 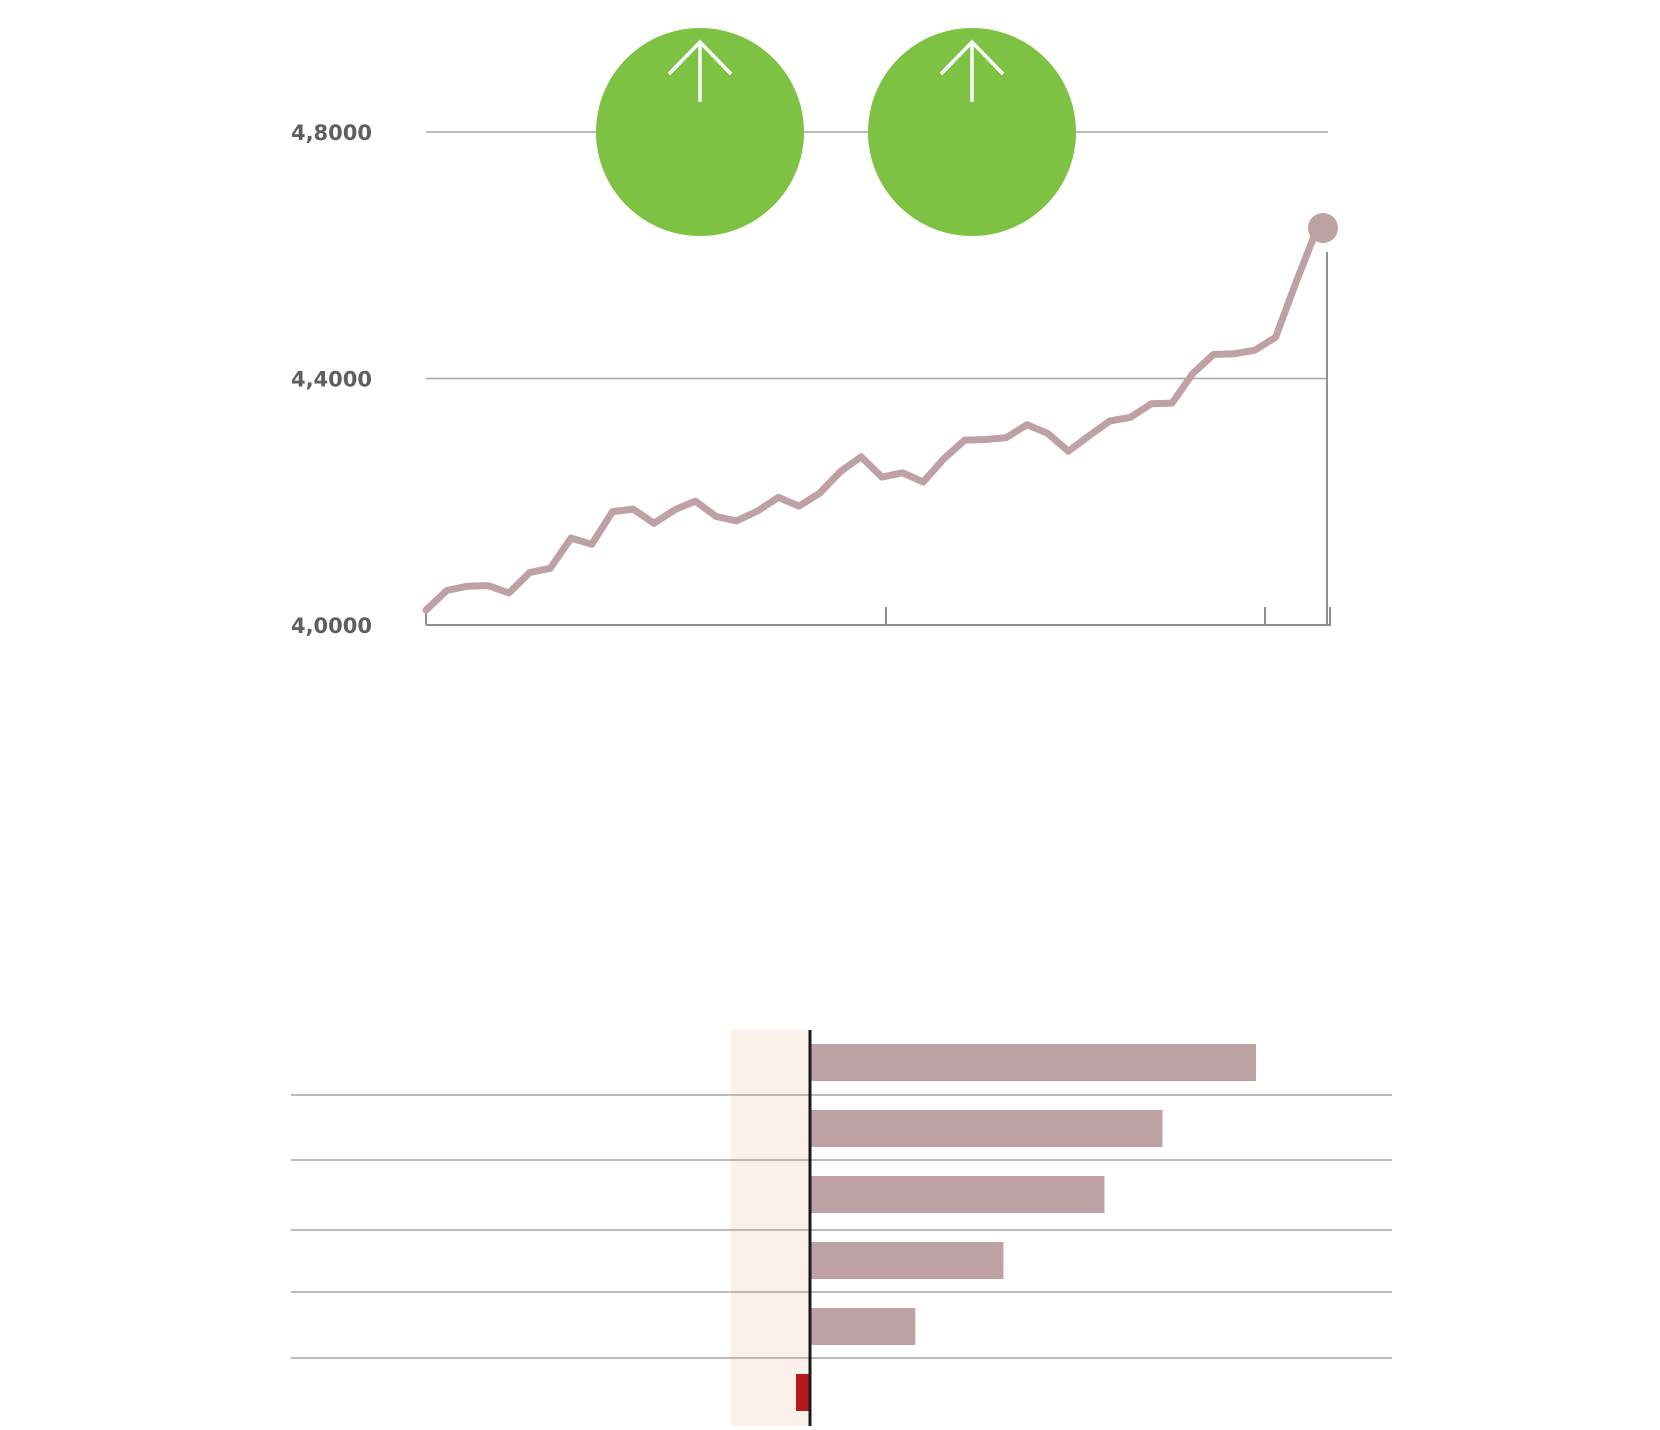 I want to click on y-tick-label: 4,8000, so click(x=331, y=133).